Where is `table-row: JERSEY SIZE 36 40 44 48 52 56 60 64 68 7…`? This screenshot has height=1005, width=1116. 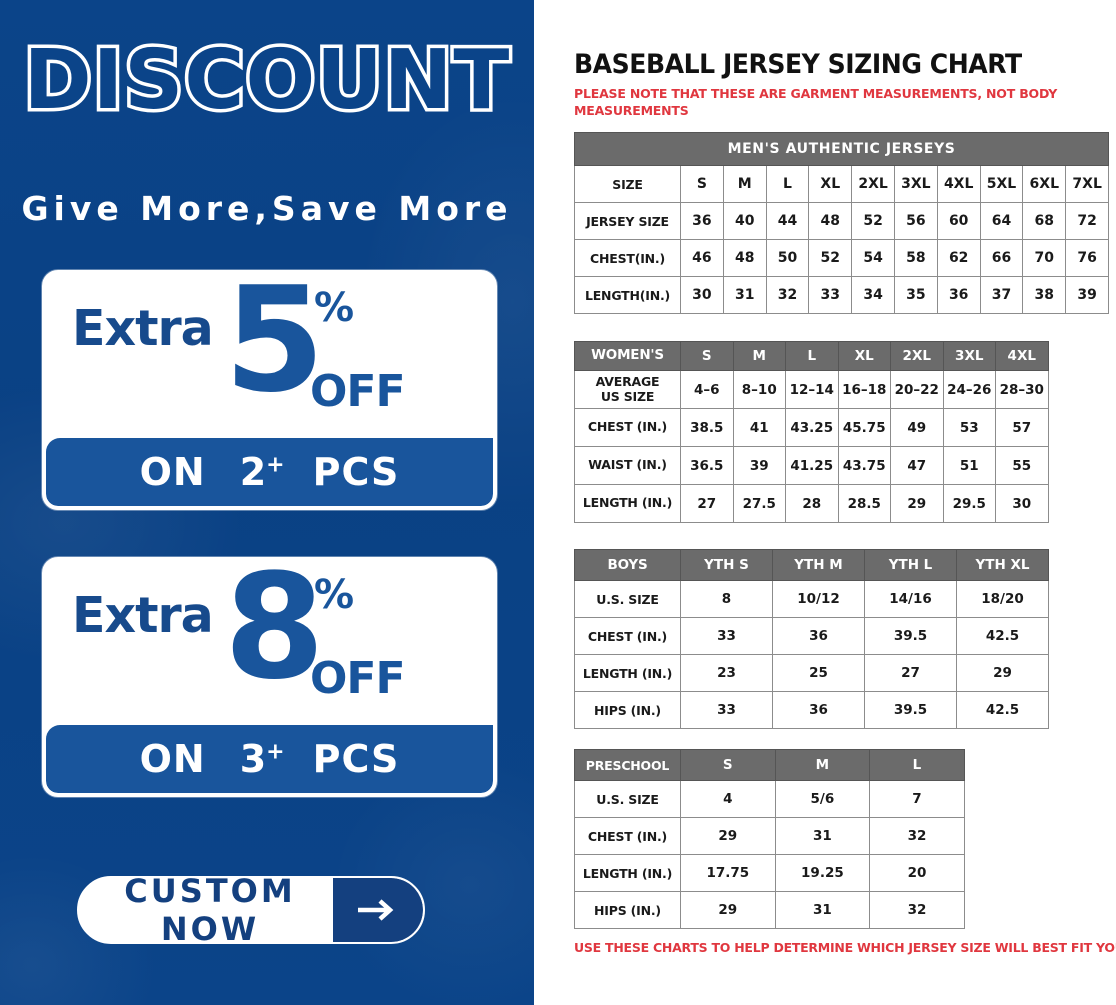
table-row: JERSEY SIZE 36 40 44 48 52 56 60 64 68 7… is located at coordinates (842, 221).